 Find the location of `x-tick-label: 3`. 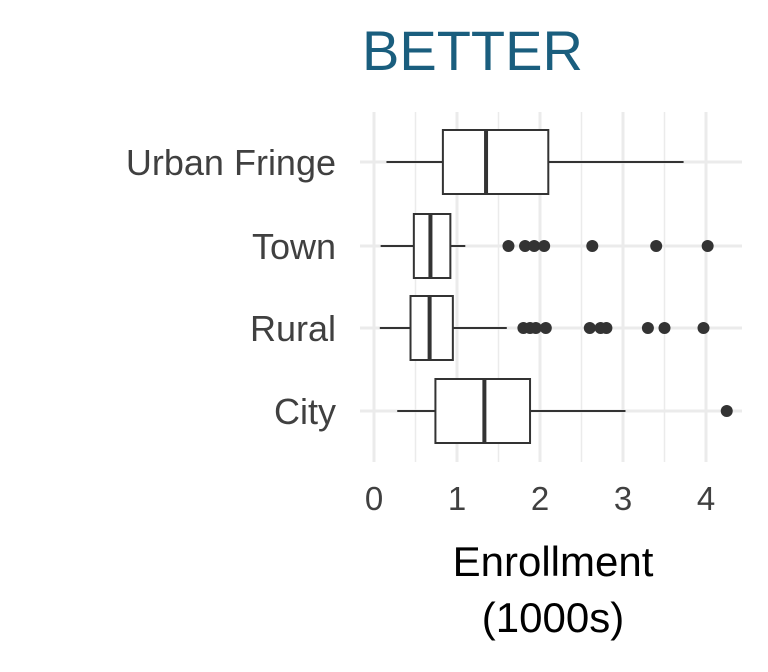

x-tick-label: 3 is located at coordinates (623, 498).